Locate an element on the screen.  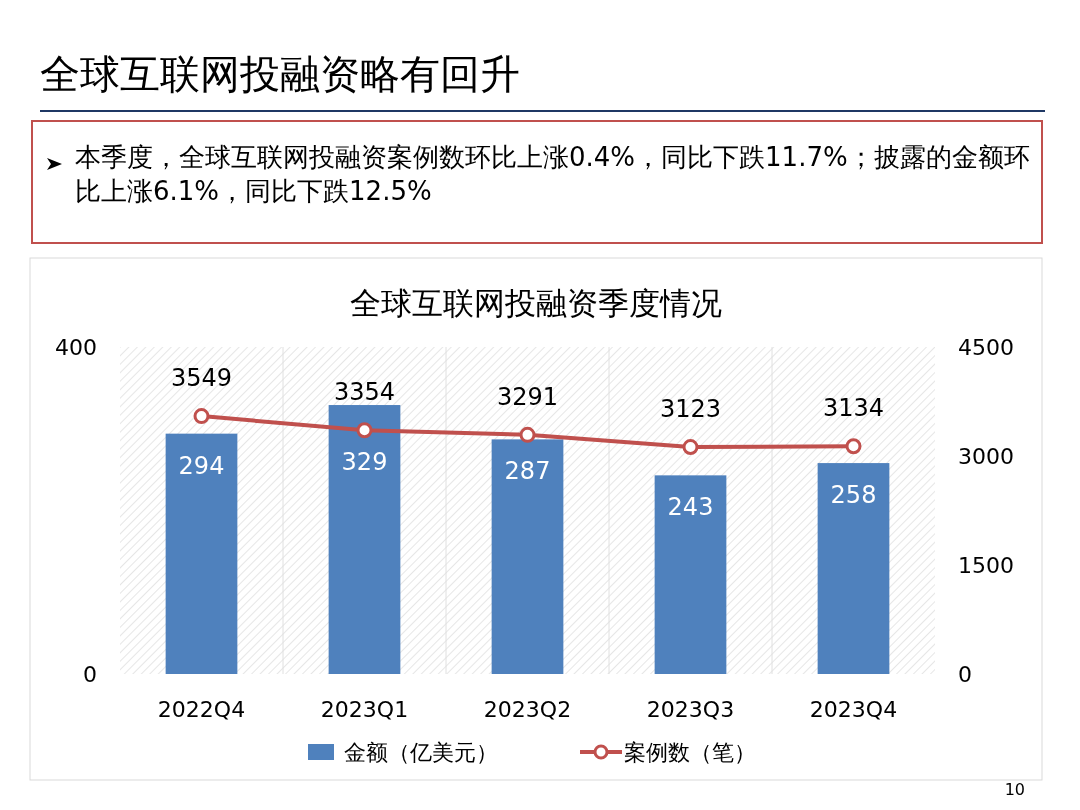
data-label: 3134 is located at coordinates (853, 408).